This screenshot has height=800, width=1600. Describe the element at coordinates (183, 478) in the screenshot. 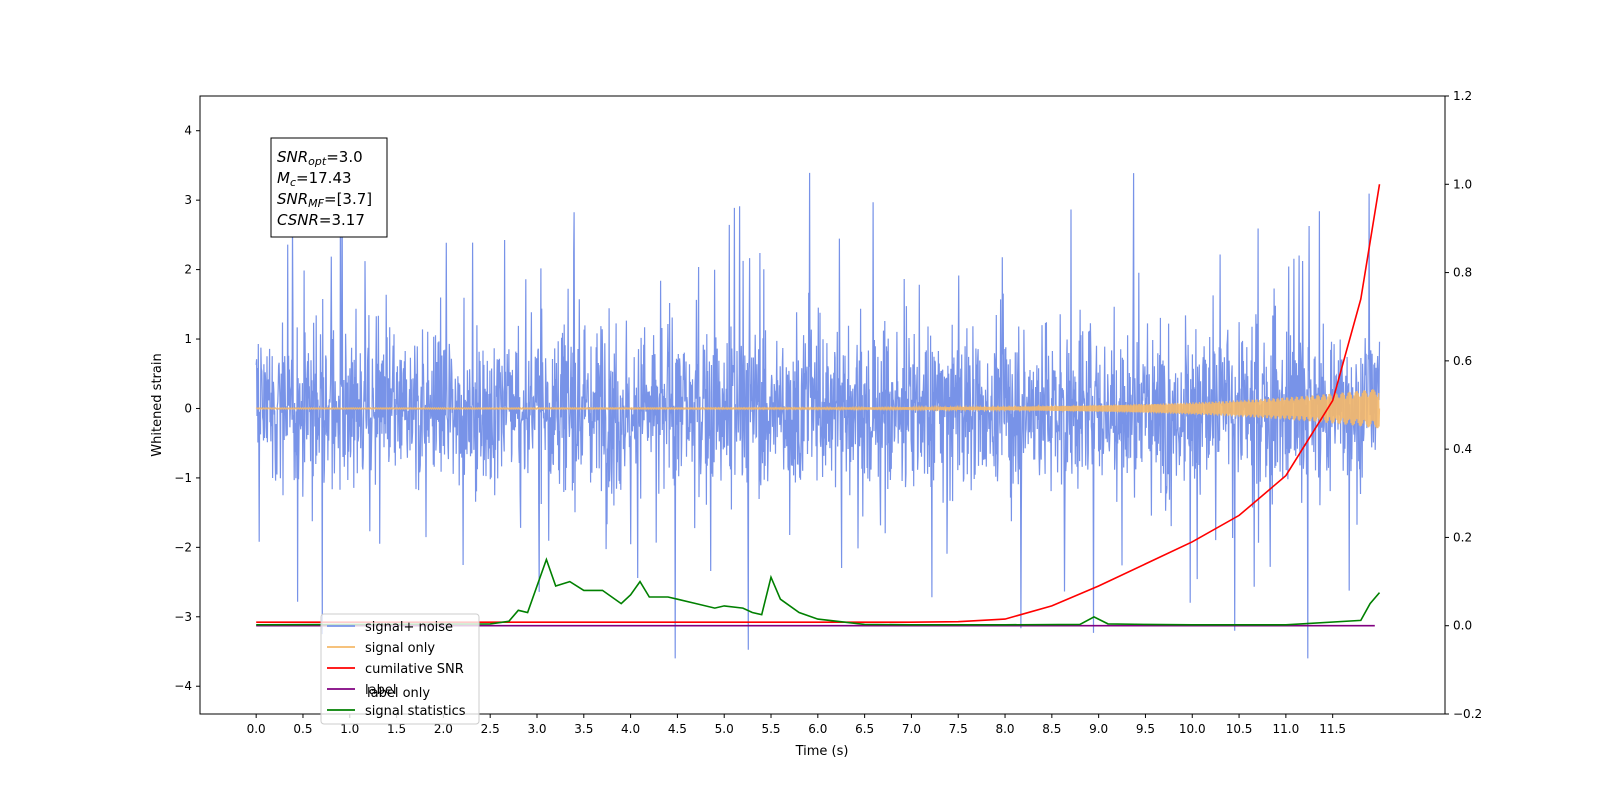

I see `y-tick-label: −1` at that location.